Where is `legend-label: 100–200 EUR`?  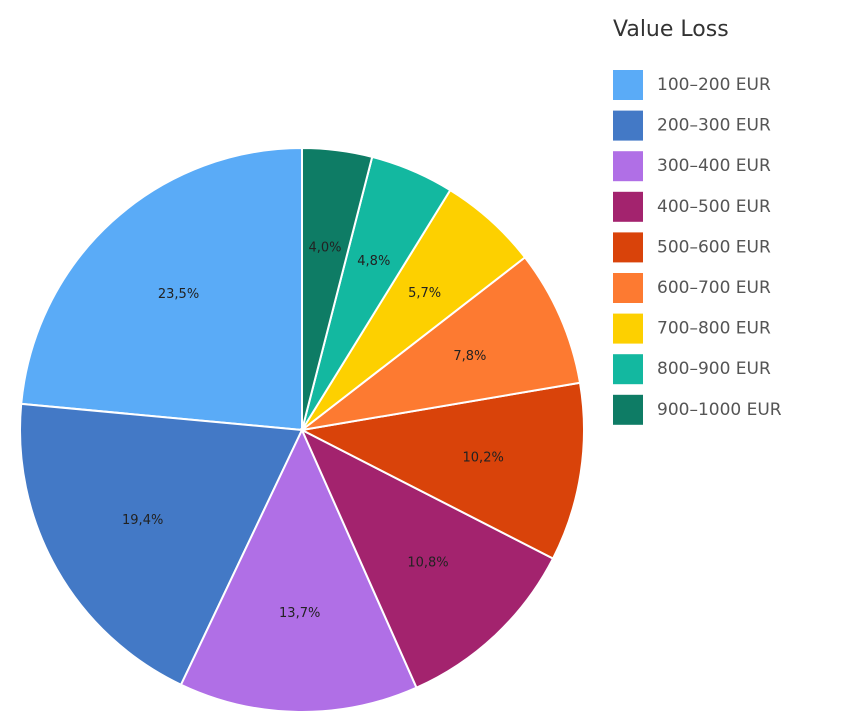 legend-label: 100–200 EUR is located at coordinates (714, 85).